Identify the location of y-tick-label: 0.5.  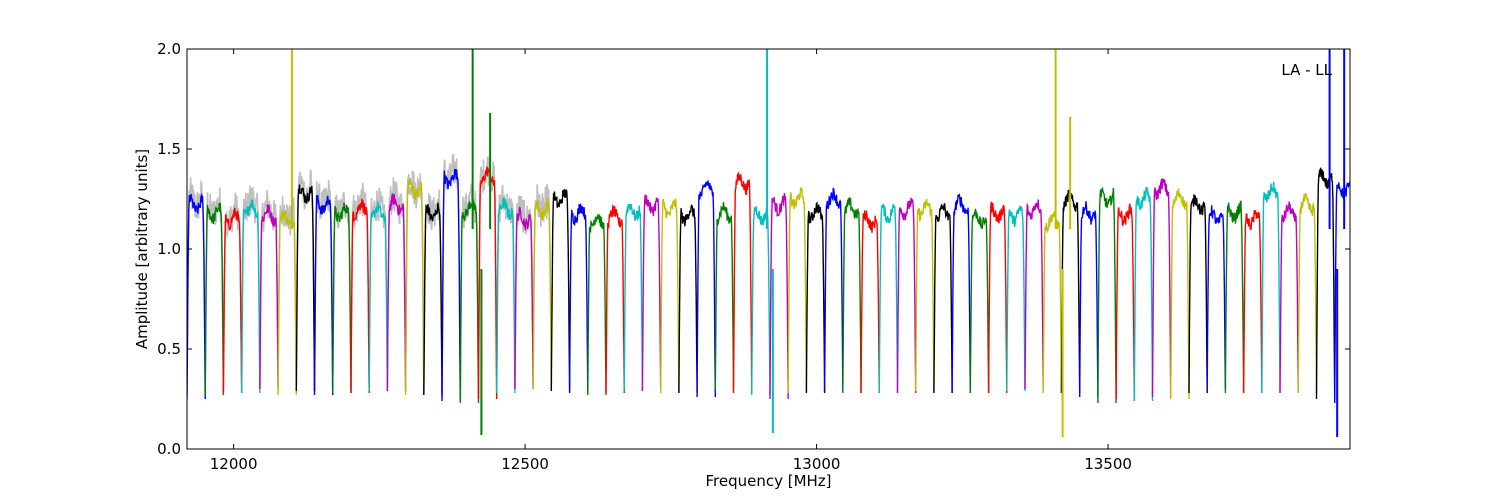
(169, 349).